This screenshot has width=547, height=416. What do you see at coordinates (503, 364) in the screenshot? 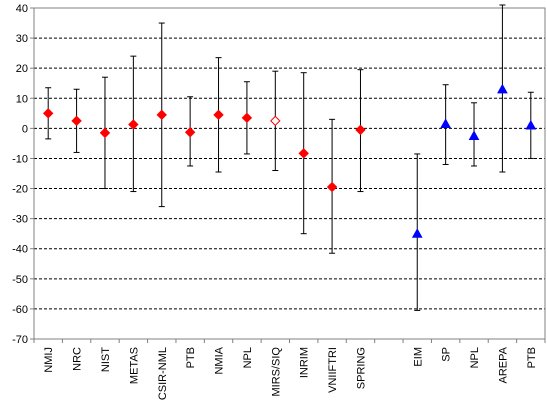
I see `x-tick-label: AREPA` at bounding box center [503, 364].